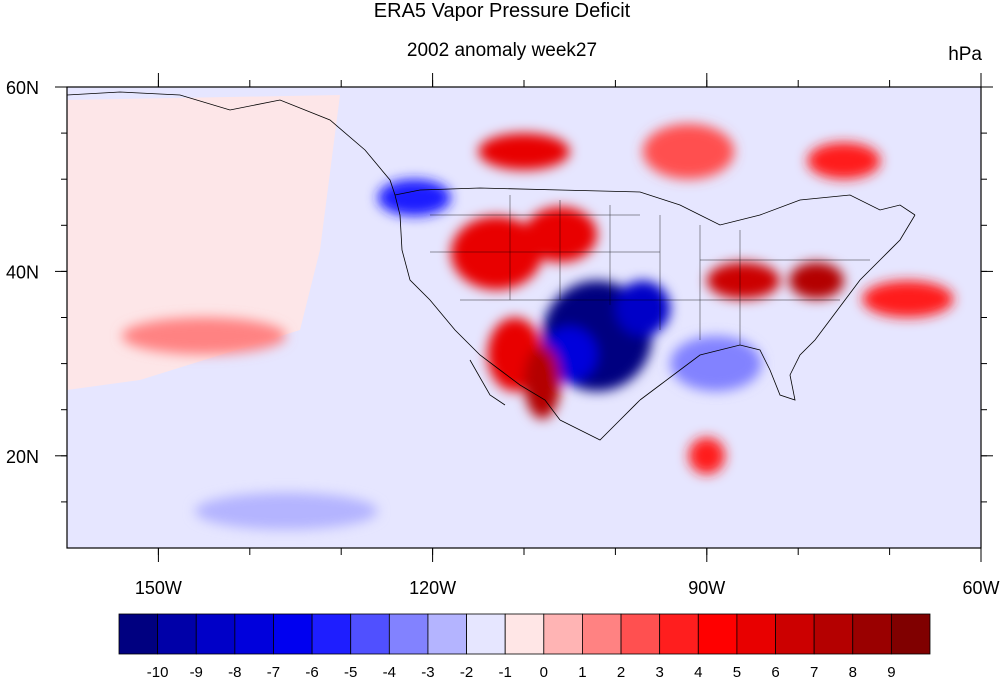  I want to click on colorbar-label: 7, so click(814, 672).